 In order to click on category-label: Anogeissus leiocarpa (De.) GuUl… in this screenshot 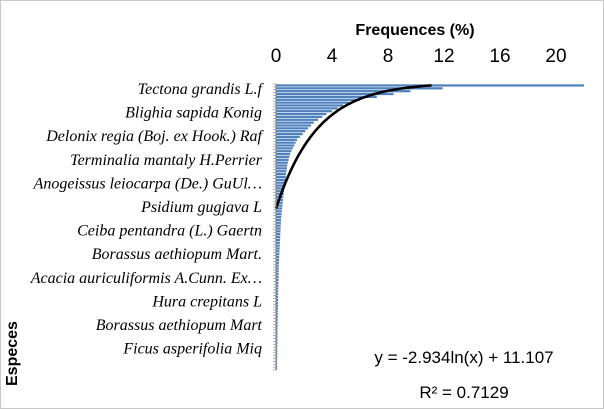, I will do `click(147, 183)`.